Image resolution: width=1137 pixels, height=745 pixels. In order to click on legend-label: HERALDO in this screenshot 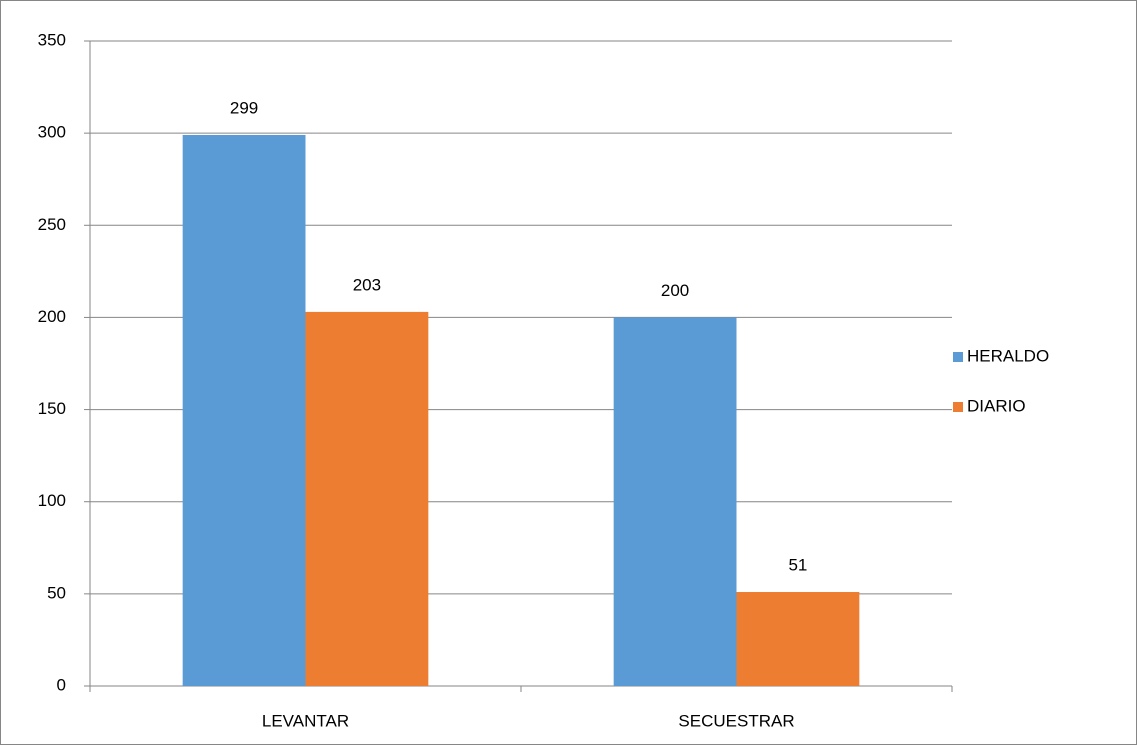, I will do `click(1008, 355)`.